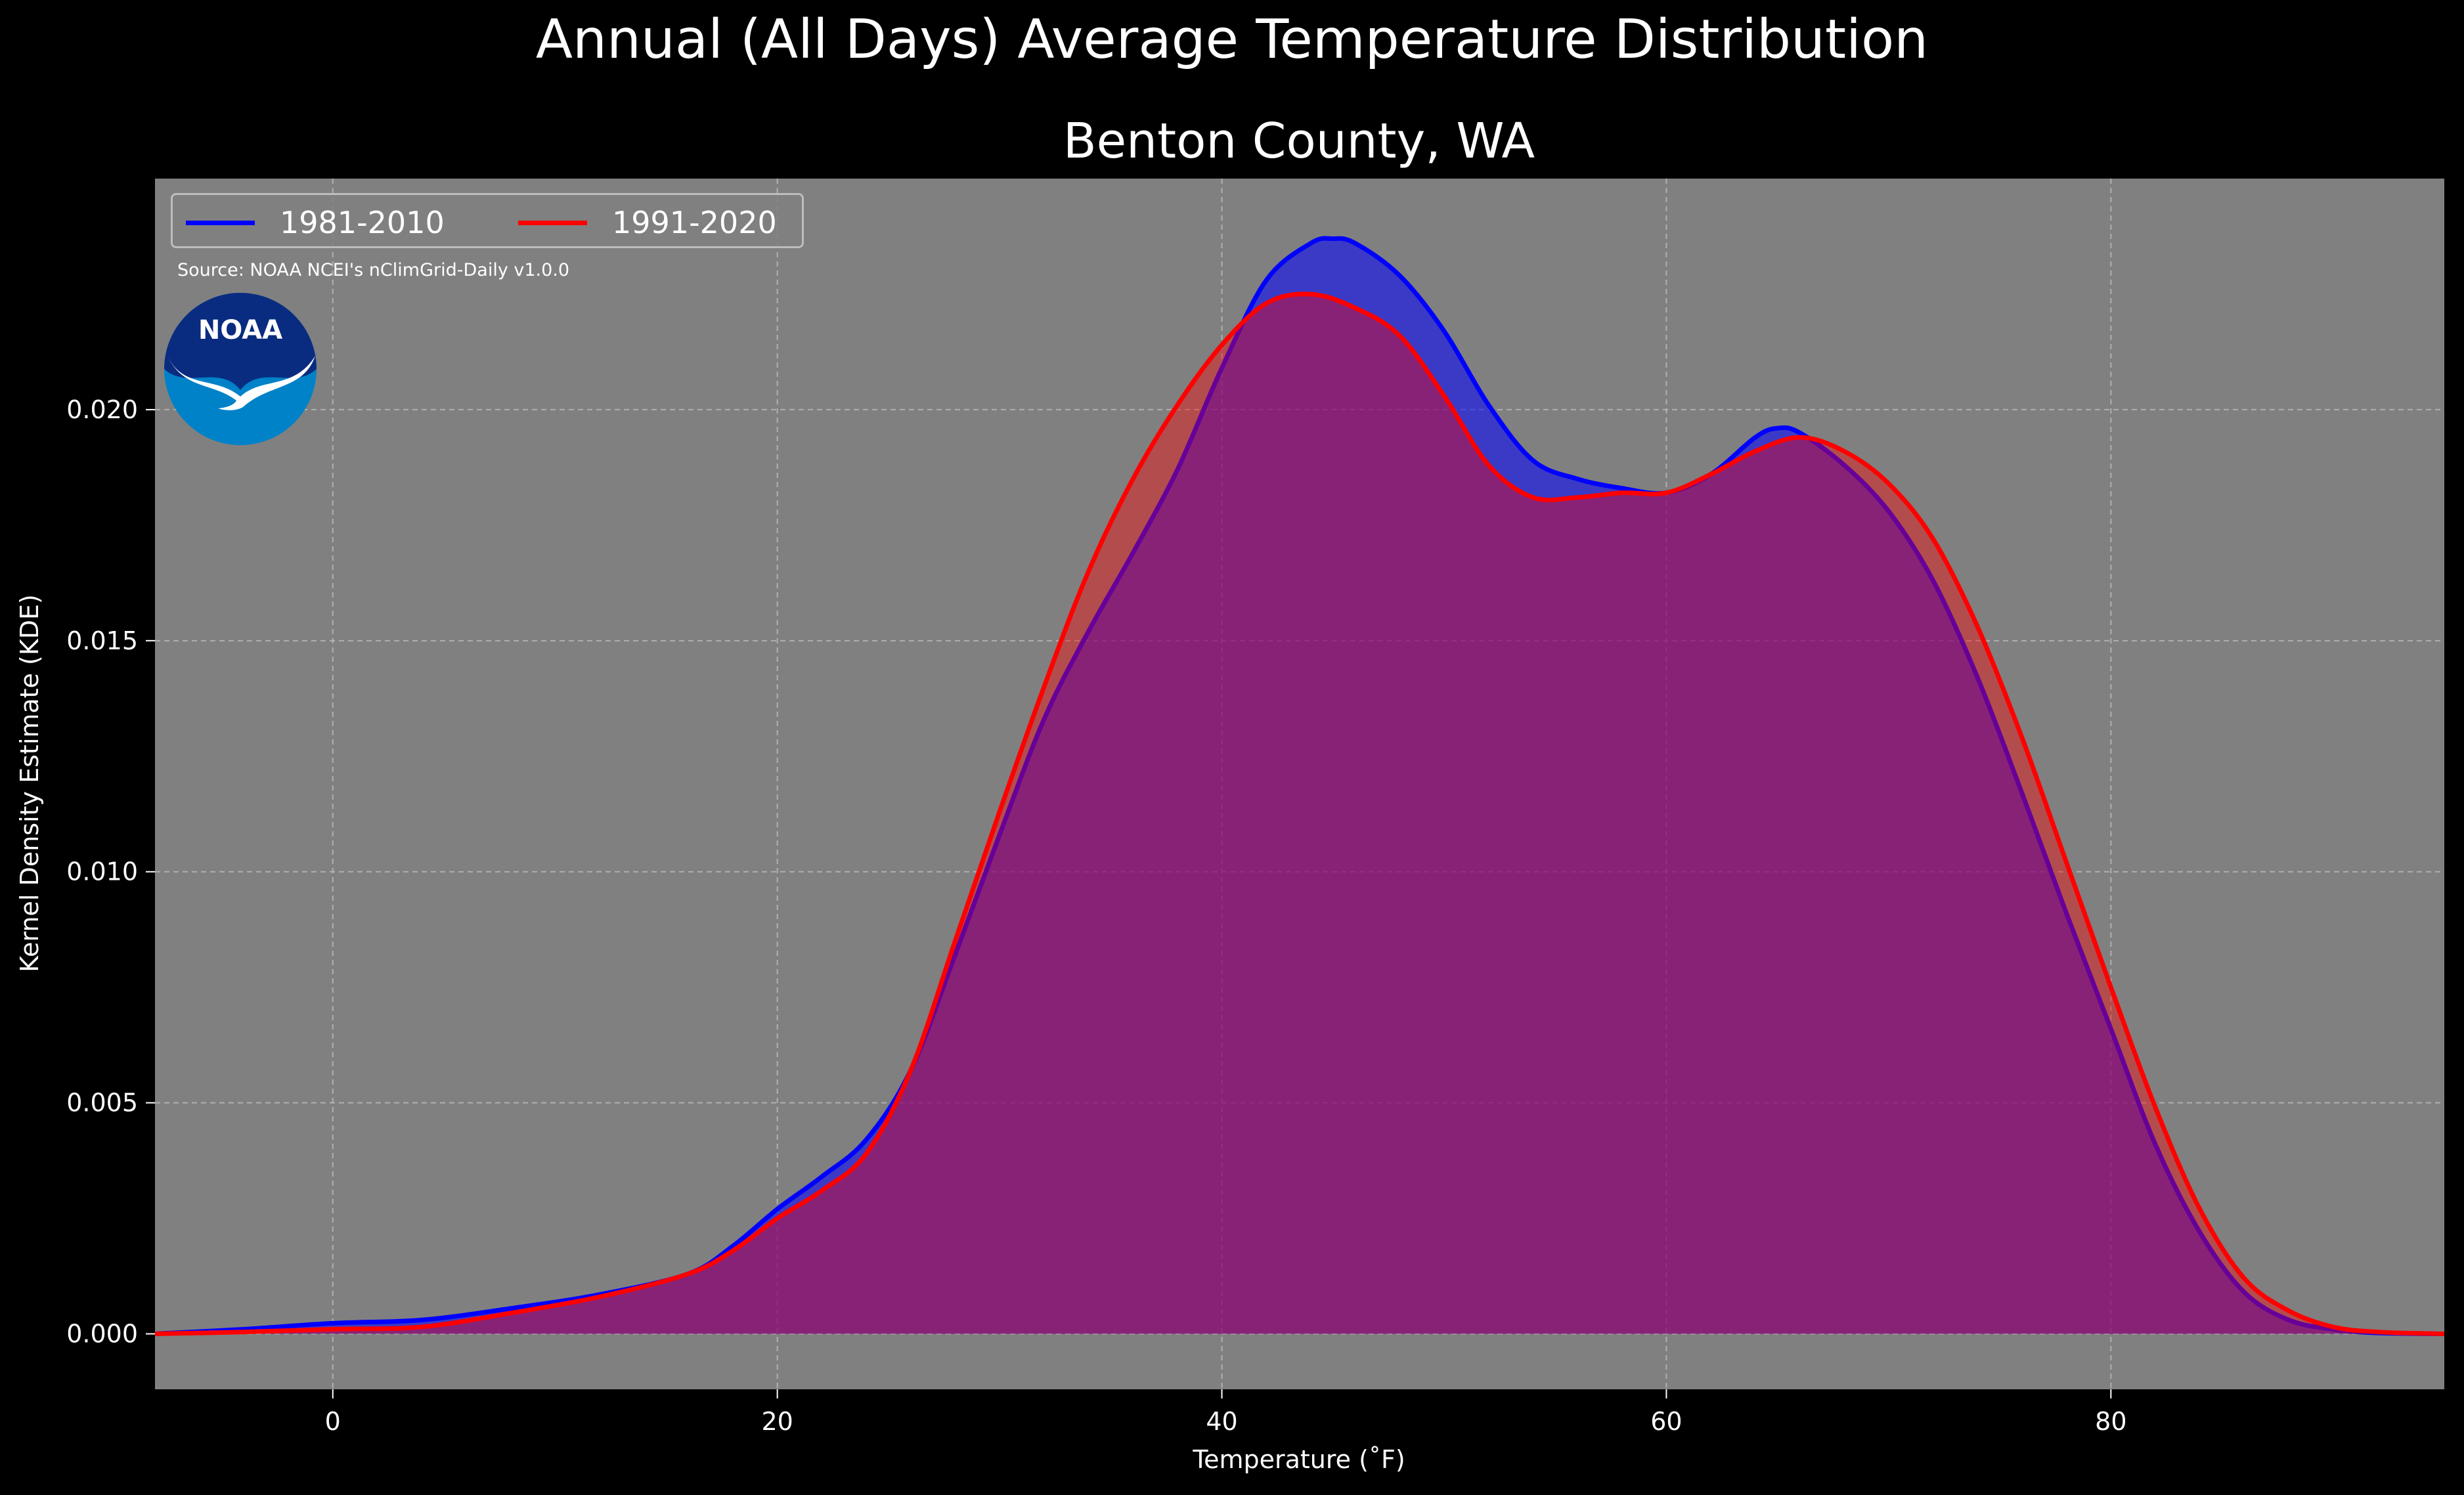 This screenshot has height=1495, width=2464. Describe the element at coordinates (1666, 1421) in the screenshot. I see `x-tick-label: 60` at that location.